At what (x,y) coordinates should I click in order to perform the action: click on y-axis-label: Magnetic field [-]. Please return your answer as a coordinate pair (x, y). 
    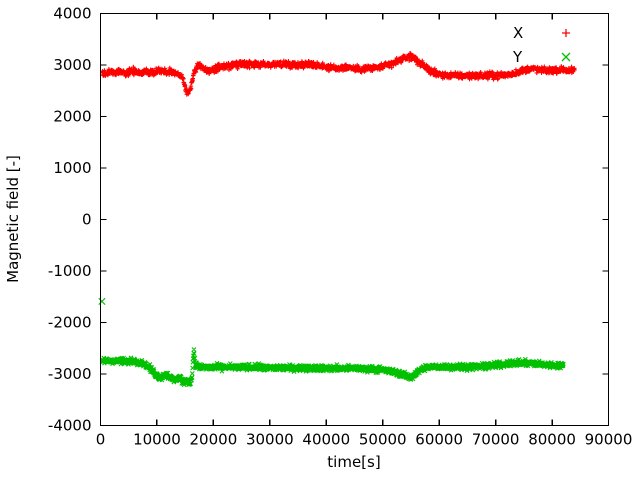
    Looking at the image, I should click on (13, 219).